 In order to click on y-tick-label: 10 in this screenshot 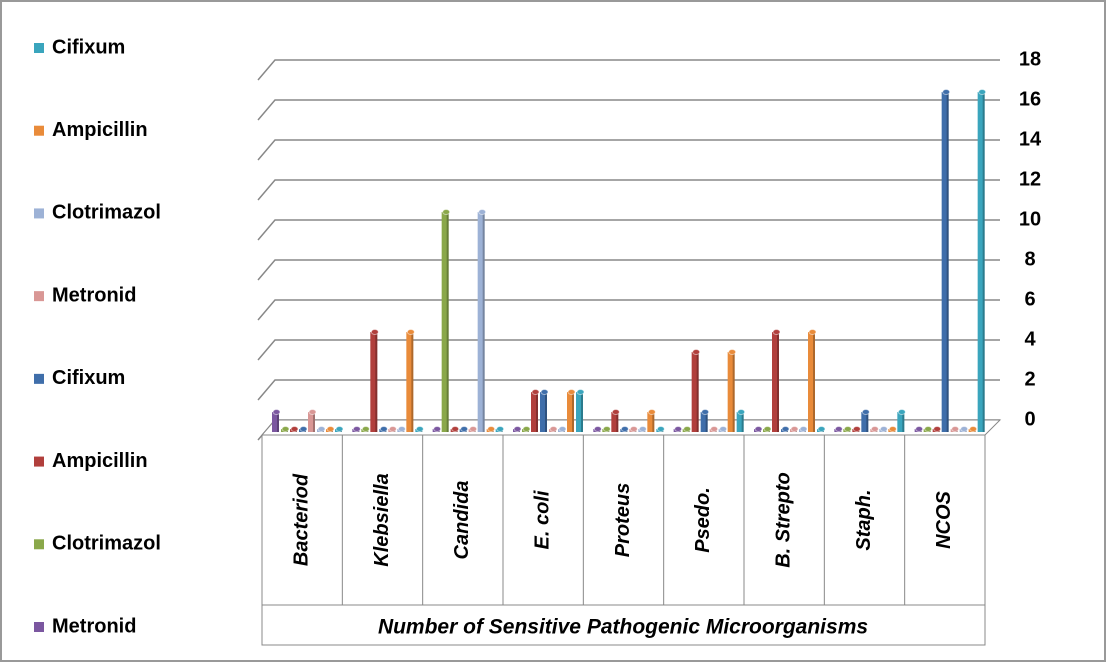, I will do `click(1030, 219)`.